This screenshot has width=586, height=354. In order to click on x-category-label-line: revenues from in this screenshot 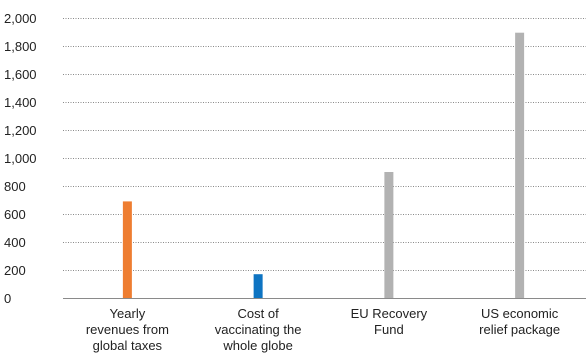, I will do `click(127, 329)`.